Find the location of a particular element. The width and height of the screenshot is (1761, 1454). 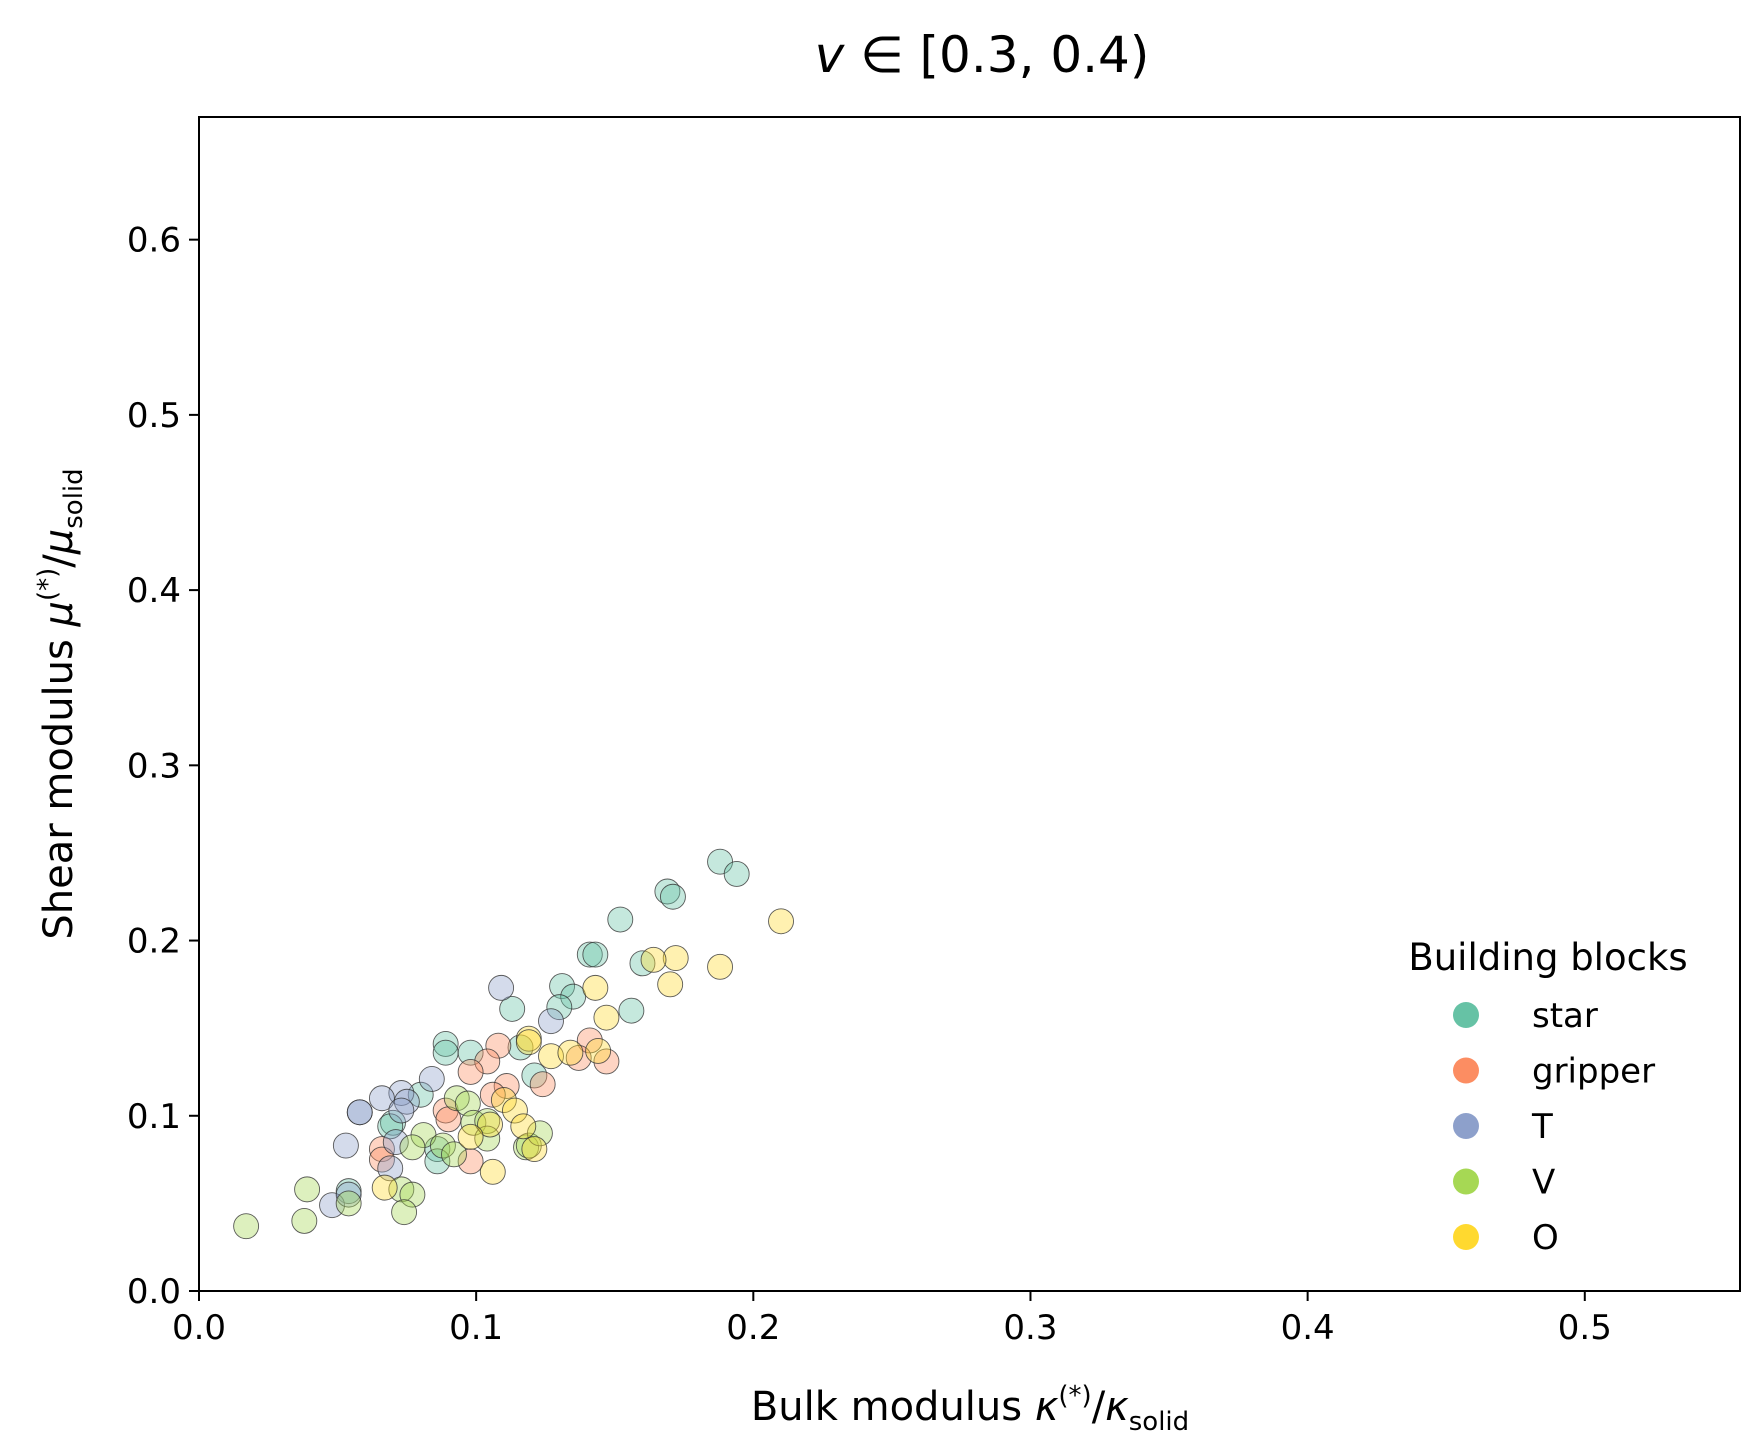

legend-marker-star is located at coordinates (1466, 1015).